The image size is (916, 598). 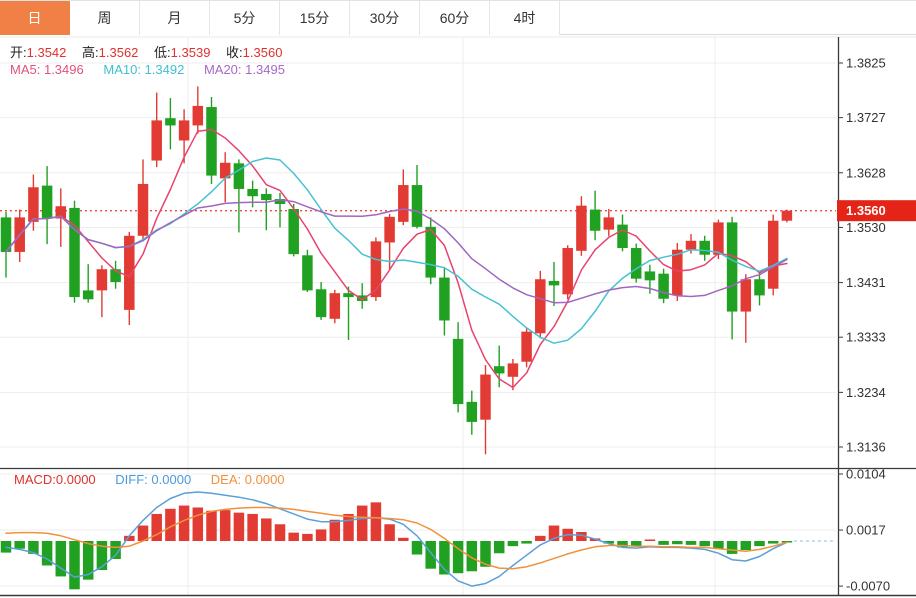 What do you see at coordinates (866, 172) in the screenshot?
I see `axis-tick-label: 1.3628` at bounding box center [866, 172].